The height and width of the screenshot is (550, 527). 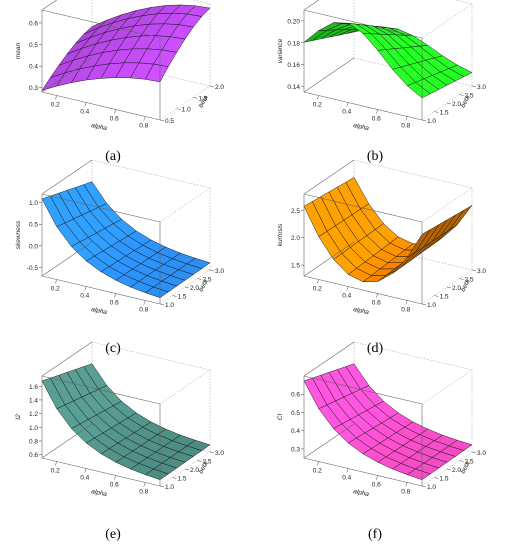 What do you see at coordinates (280, 50) in the screenshot?
I see `z-axis-label: variance` at bounding box center [280, 50].